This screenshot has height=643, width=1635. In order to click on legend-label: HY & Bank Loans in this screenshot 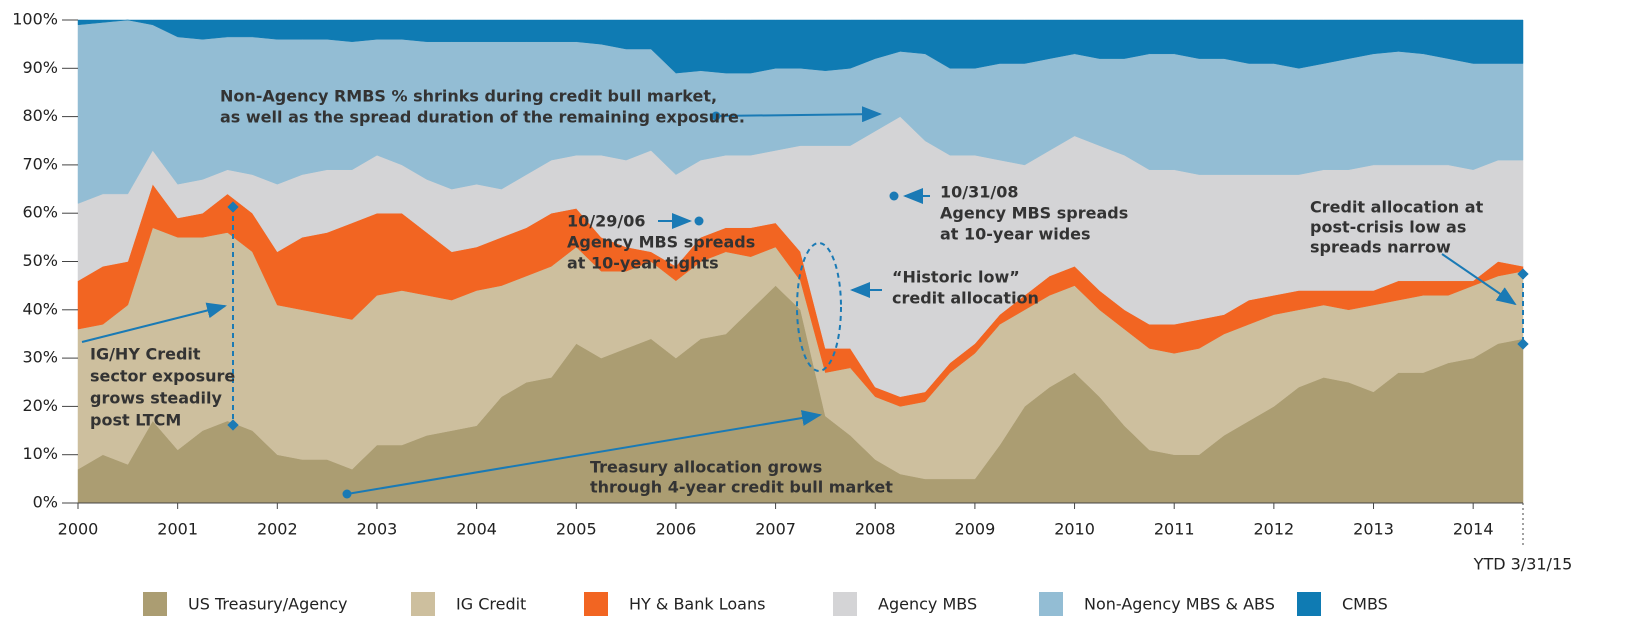, I will do `click(697, 604)`.